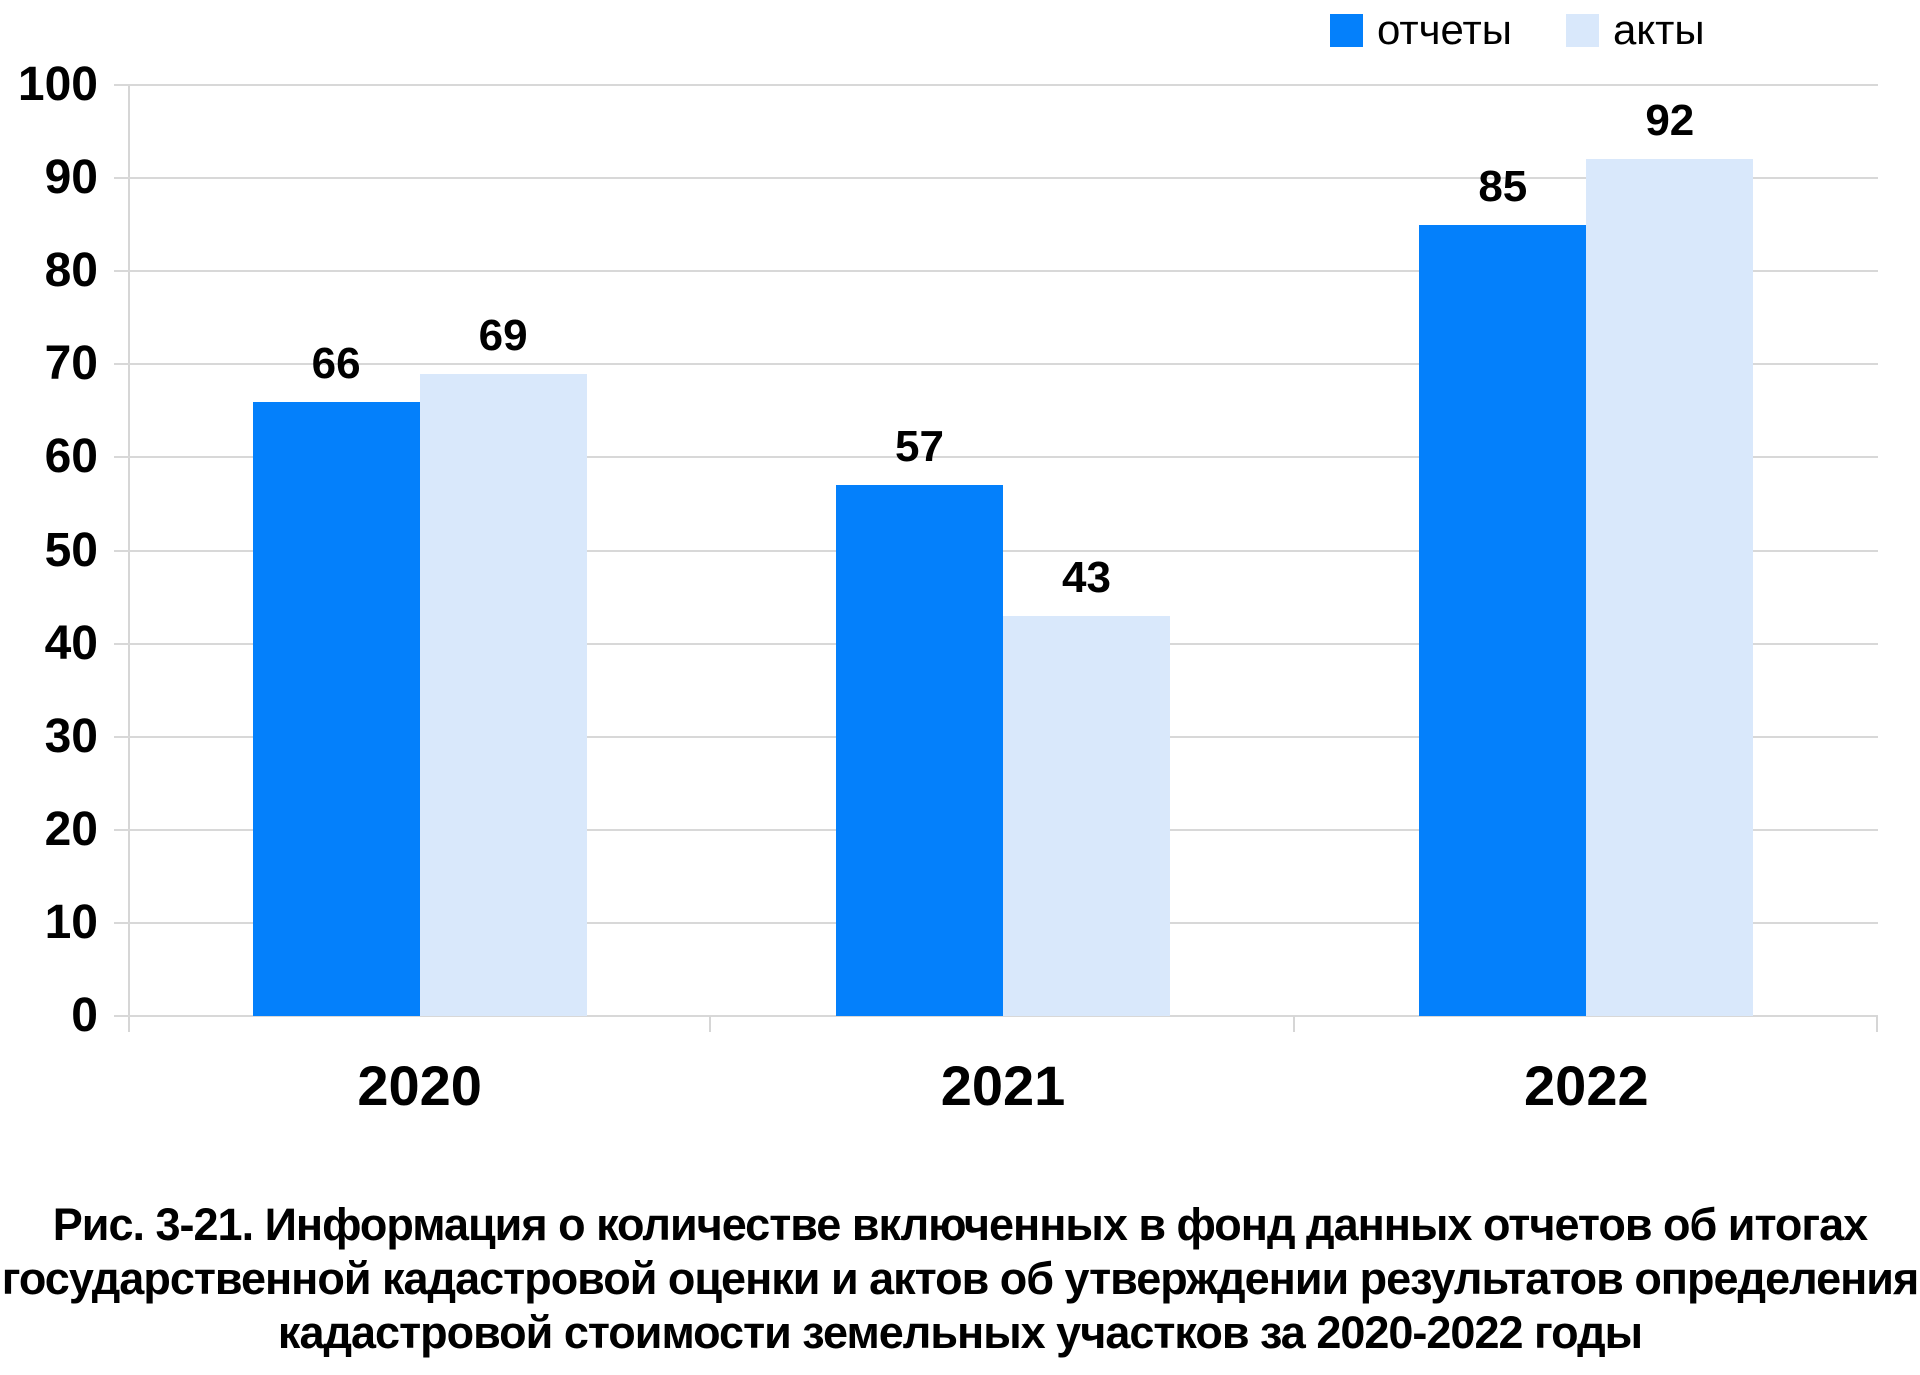  What do you see at coordinates (1670, 121) in the screenshot?
I see `bar-value-label-акты-2022: 92` at bounding box center [1670, 121].